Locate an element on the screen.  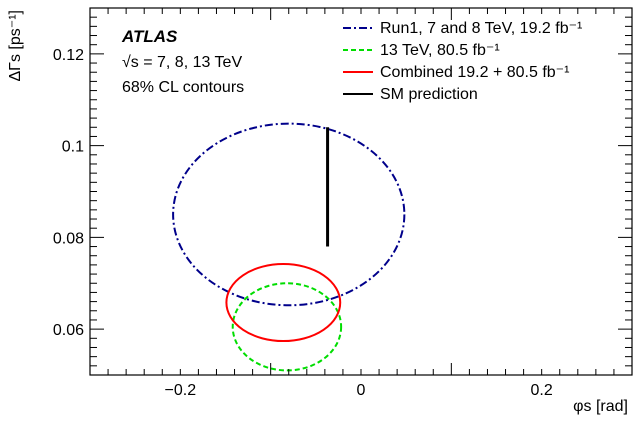
legend-label-3: Combined 19.2 + 80.5 fb⁻¹ is located at coordinates (474, 72).